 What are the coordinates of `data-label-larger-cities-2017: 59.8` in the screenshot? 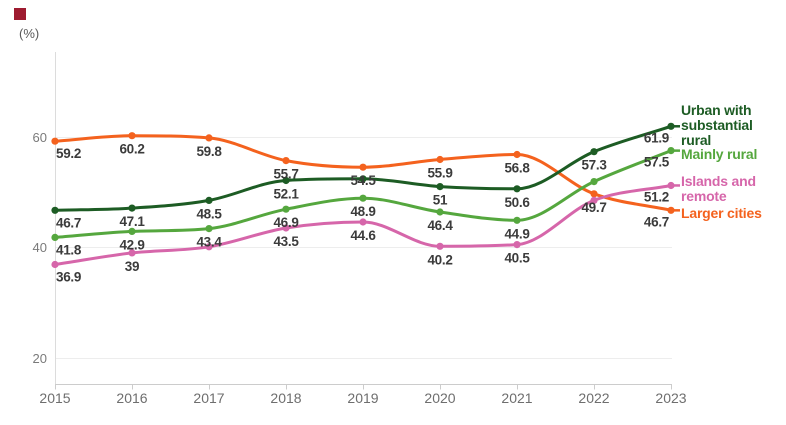 It's located at (209, 151).